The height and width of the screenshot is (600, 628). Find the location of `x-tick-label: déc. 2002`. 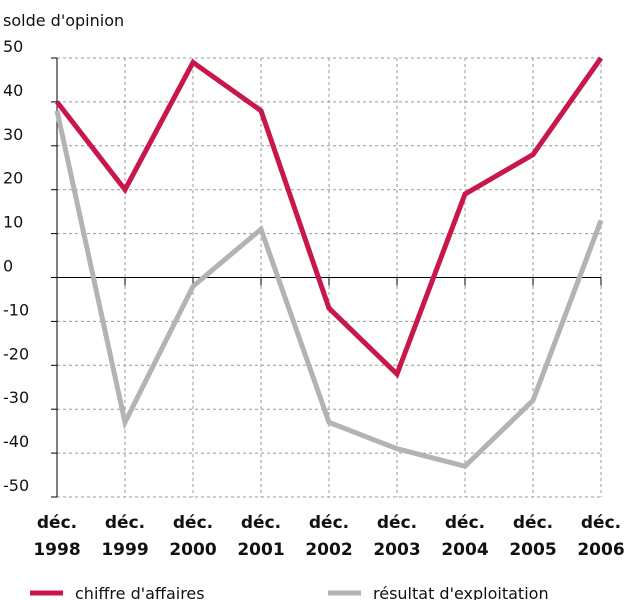

x-tick-label: déc. 2002 is located at coordinates (328, 536).